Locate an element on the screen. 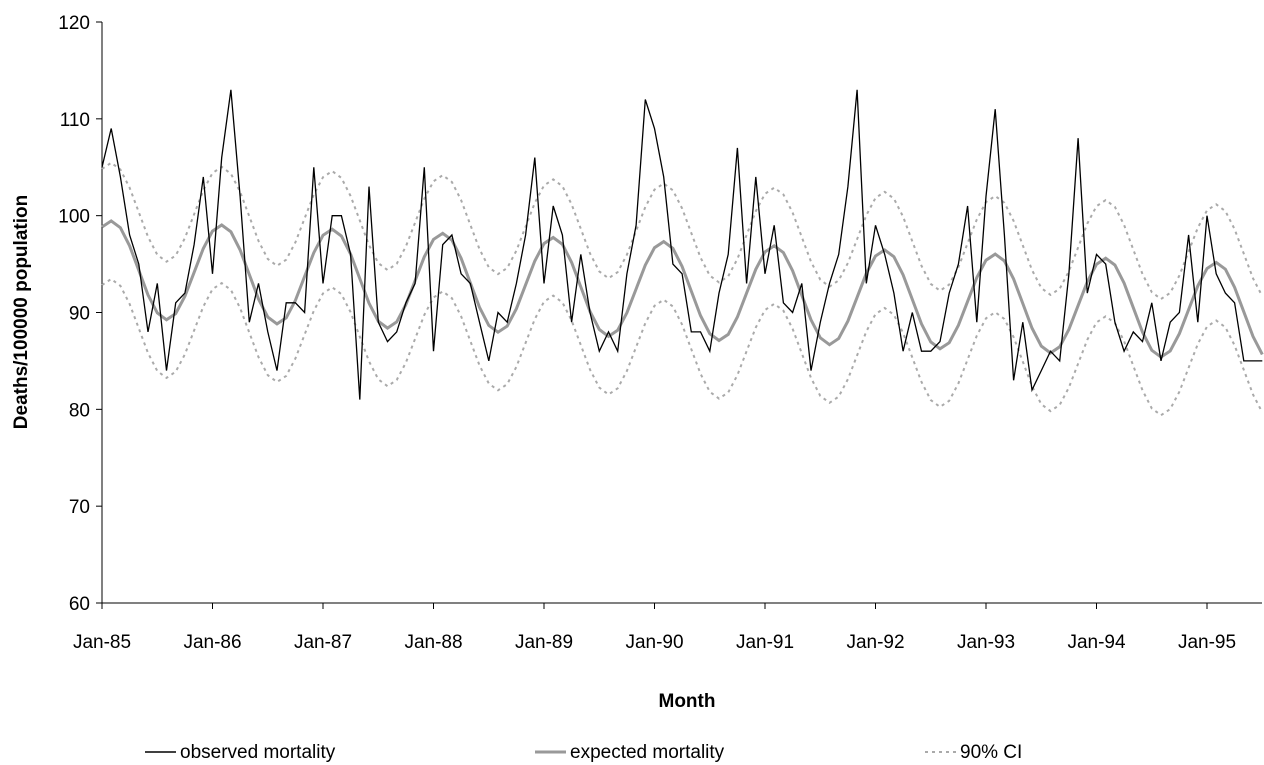 This screenshot has height=765, width=1264. x-tick-label: Jan-94 is located at coordinates (1096, 642).